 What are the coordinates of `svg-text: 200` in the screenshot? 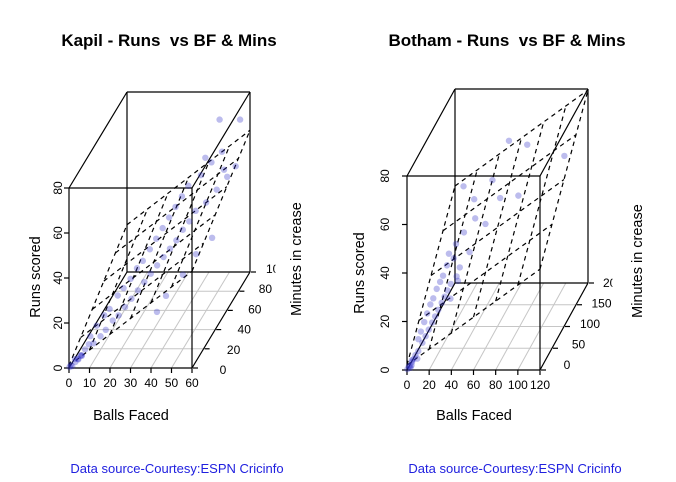 It's located at (613, 283).